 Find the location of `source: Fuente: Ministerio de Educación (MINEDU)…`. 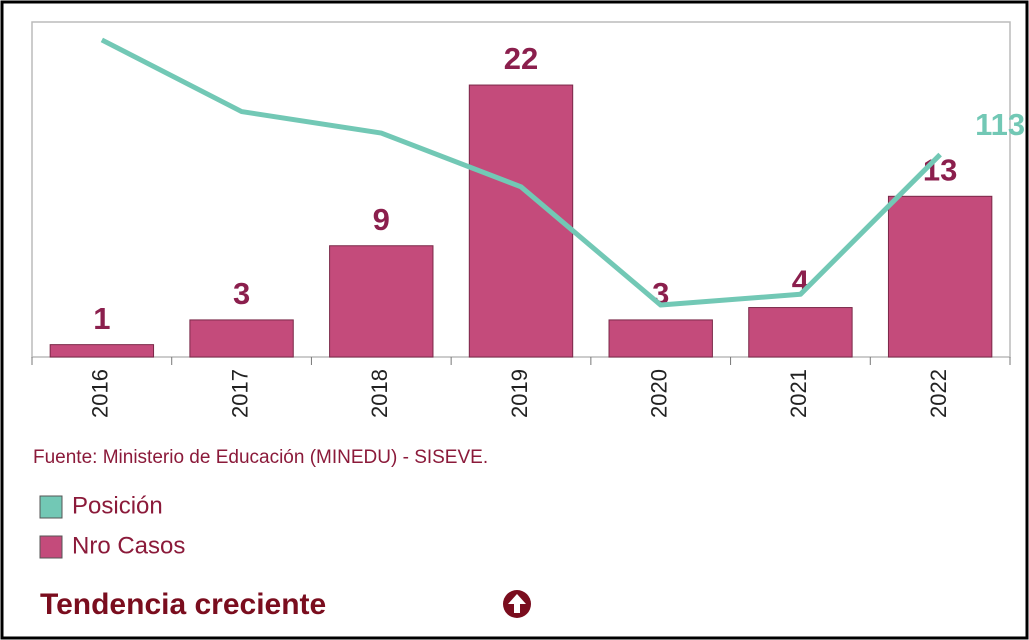

source: Fuente: Ministerio de Educación (MINEDU)… is located at coordinates (260, 457).